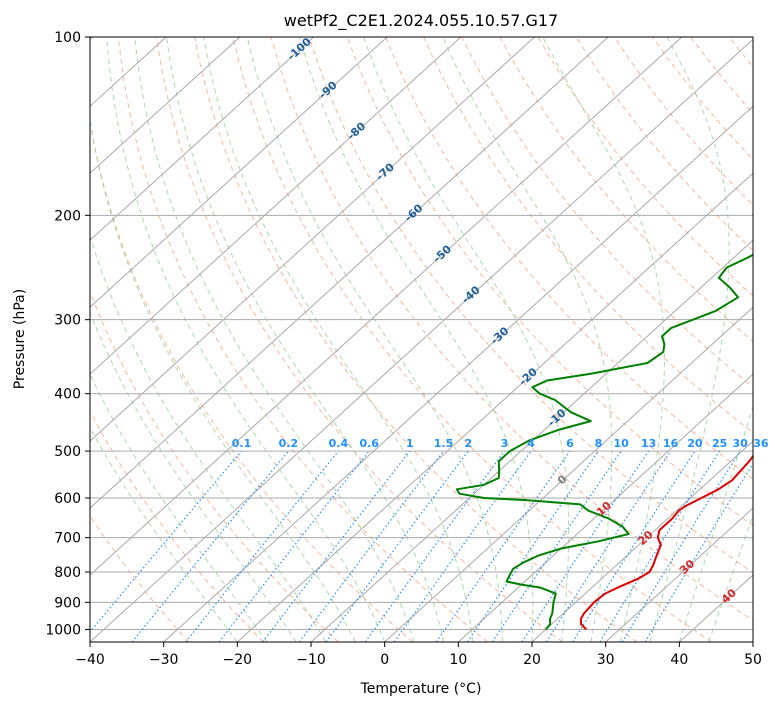  I want to click on mixing-ratio-label: 8, so click(599, 443).